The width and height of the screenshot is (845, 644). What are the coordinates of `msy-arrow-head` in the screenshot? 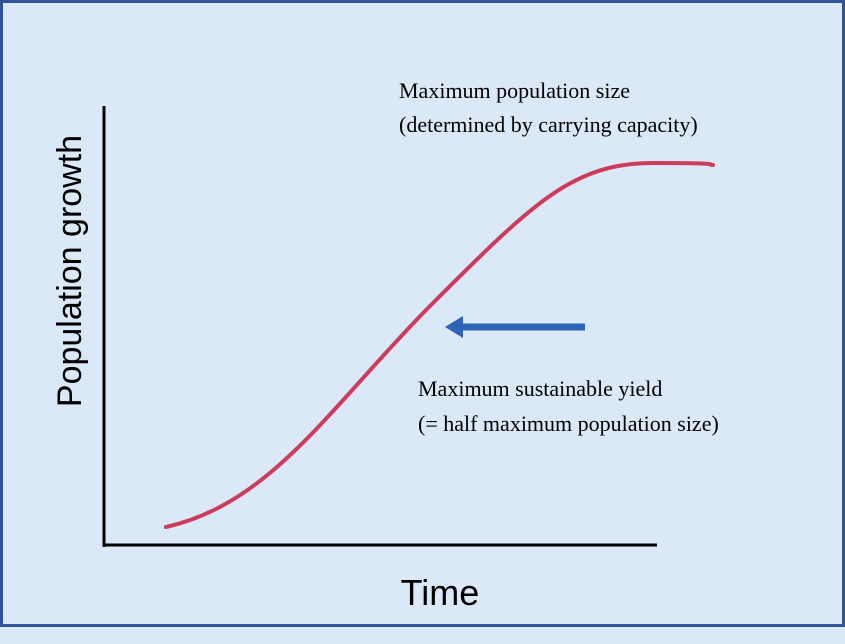 It's located at (454, 327).